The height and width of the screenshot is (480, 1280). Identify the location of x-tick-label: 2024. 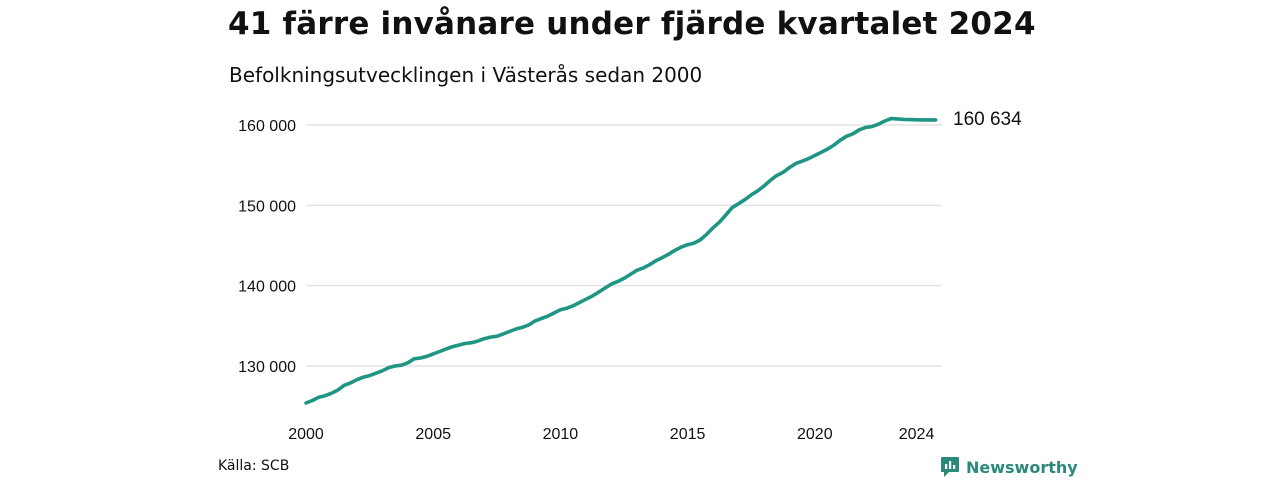
(917, 434).